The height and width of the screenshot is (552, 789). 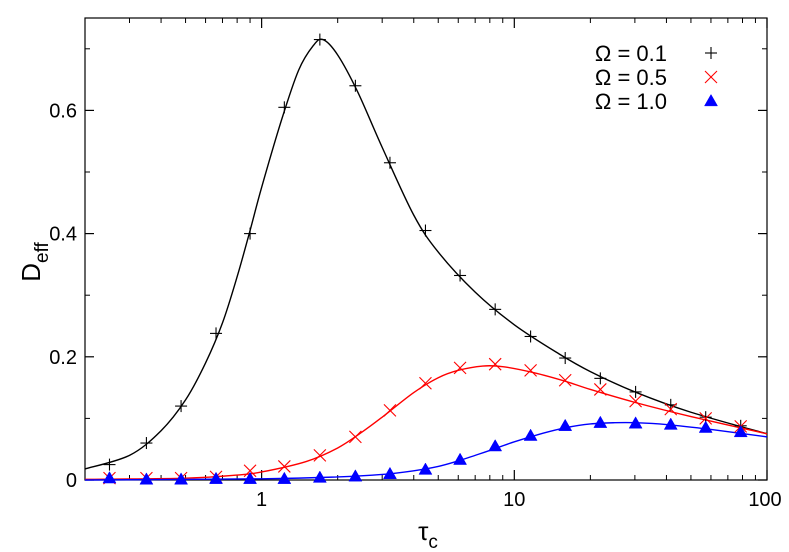 I want to click on x-axis-label-main: τ, so click(x=423, y=531).